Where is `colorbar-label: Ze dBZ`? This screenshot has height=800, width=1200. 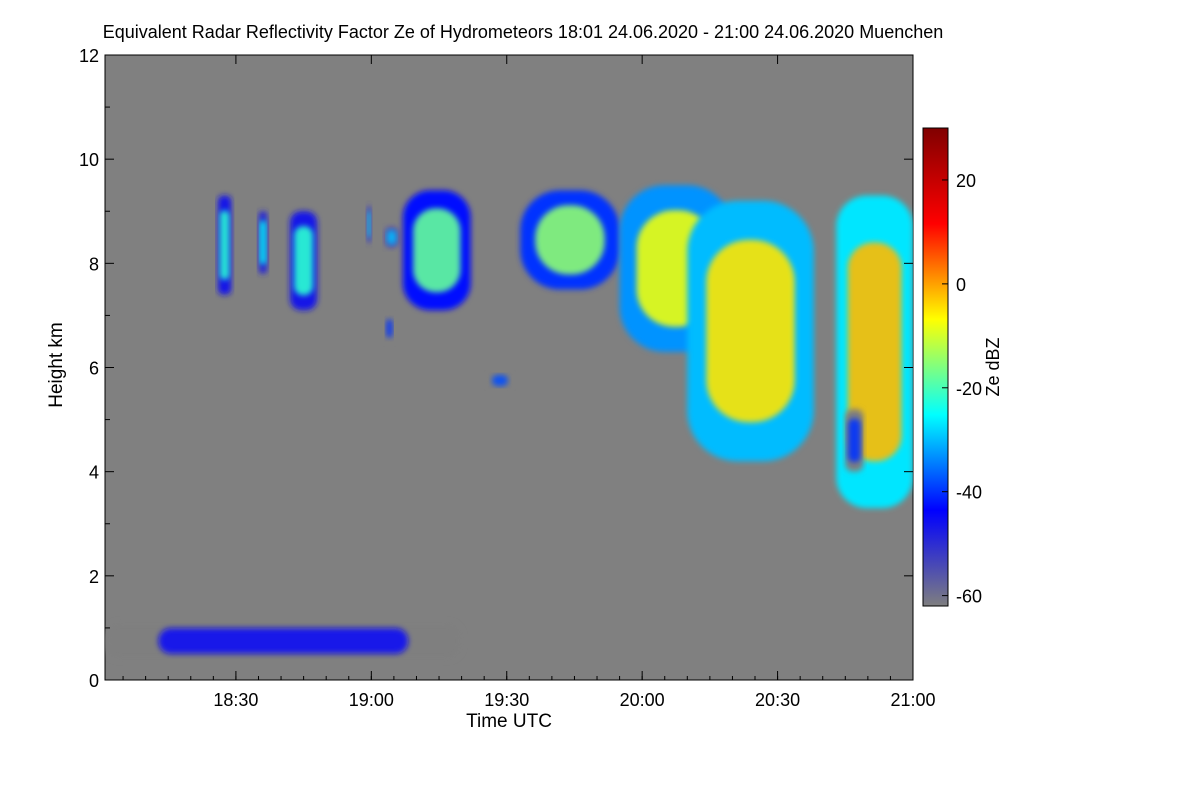
colorbar-label: Ze dBZ is located at coordinates (993, 366).